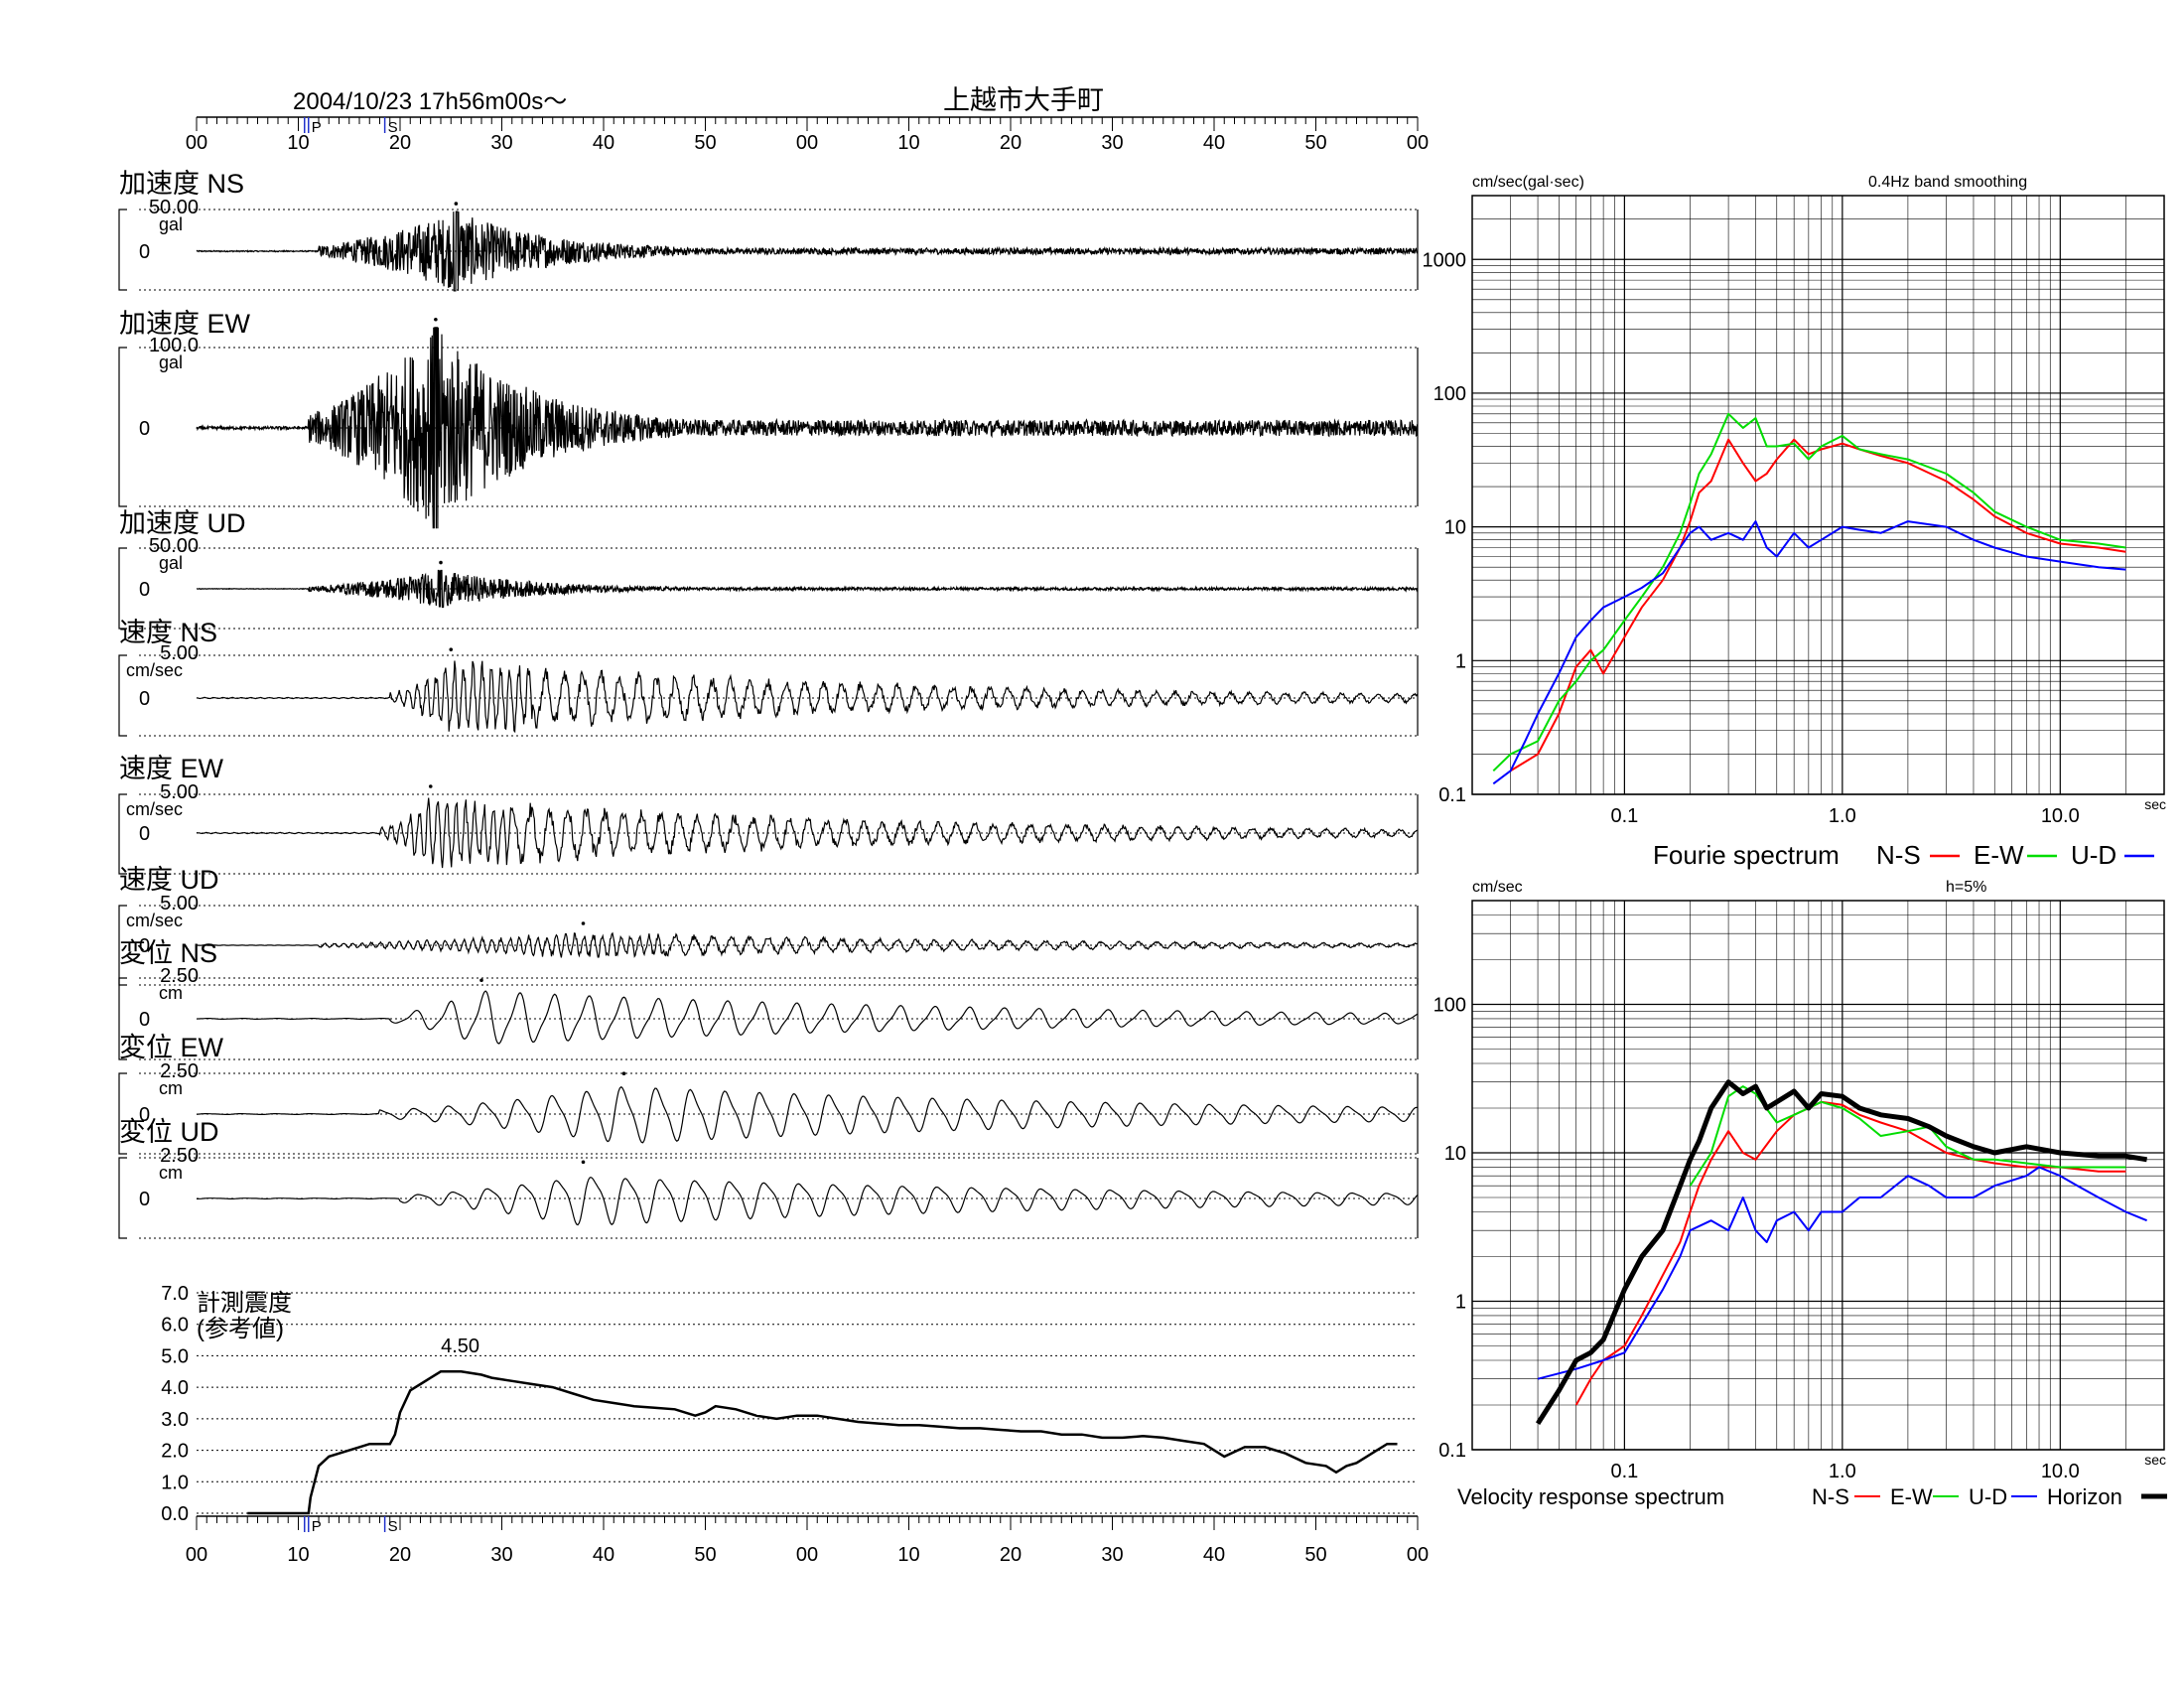  What do you see at coordinates (460, 1346) in the screenshot?
I see `intensity-max-label: 4.50` at bounding box center [460, 1346].